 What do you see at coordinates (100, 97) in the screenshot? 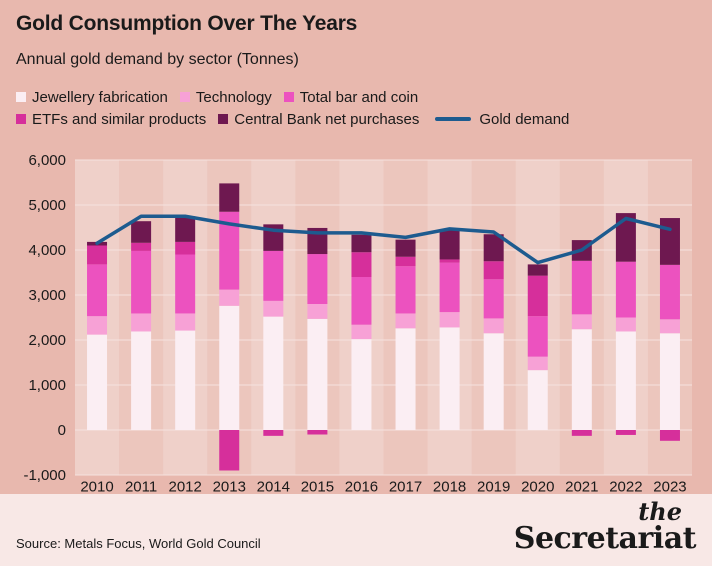
I see `legend-label-jewellery: Jewellery fabrication` at bounding box center [100, 97].